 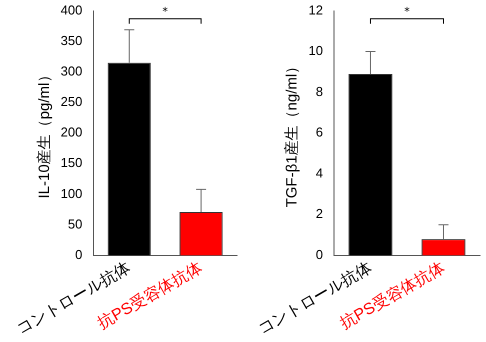 What do you see at coordinates (71, 162) in the screenshot?
I see `y-tick-label: 150` at bounding box center [71, 162].